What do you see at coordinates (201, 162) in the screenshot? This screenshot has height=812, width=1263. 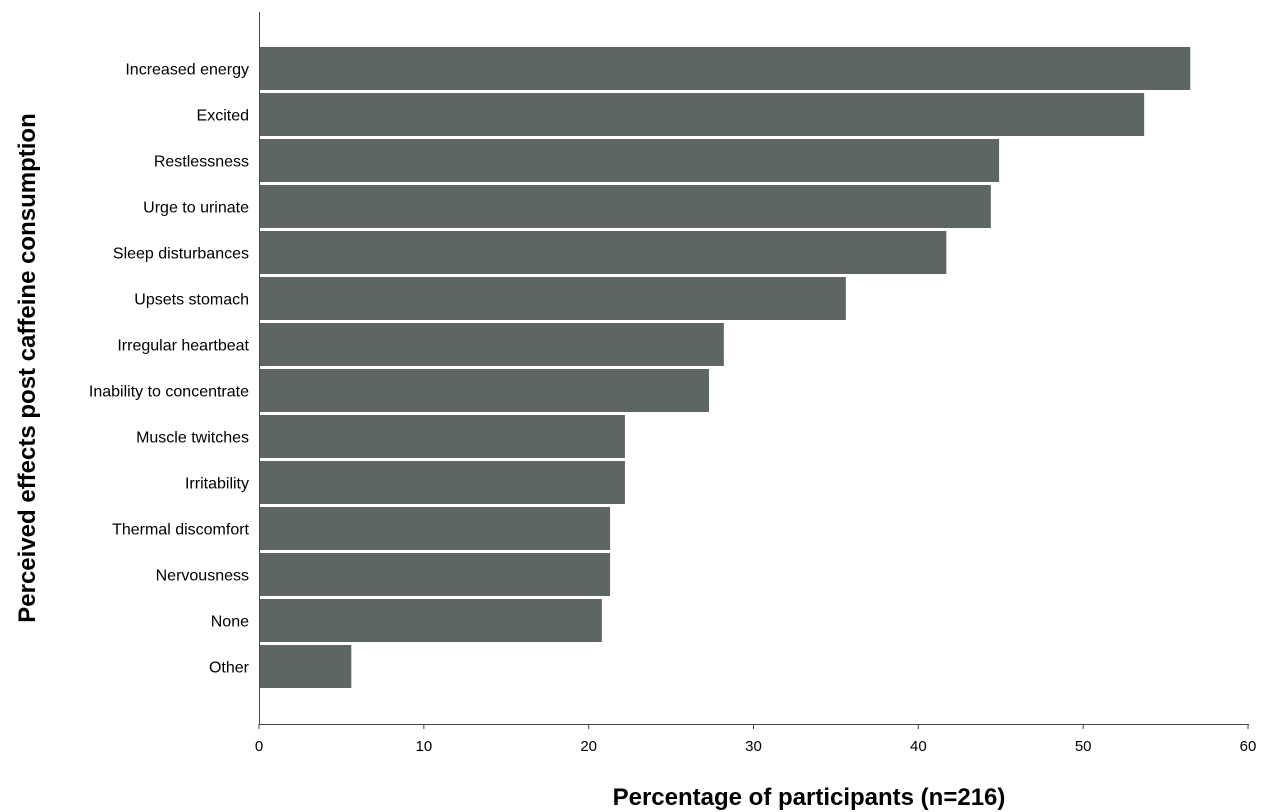 I see `category-label-restlessness: Restlessness` at bounding box center [201, 162].